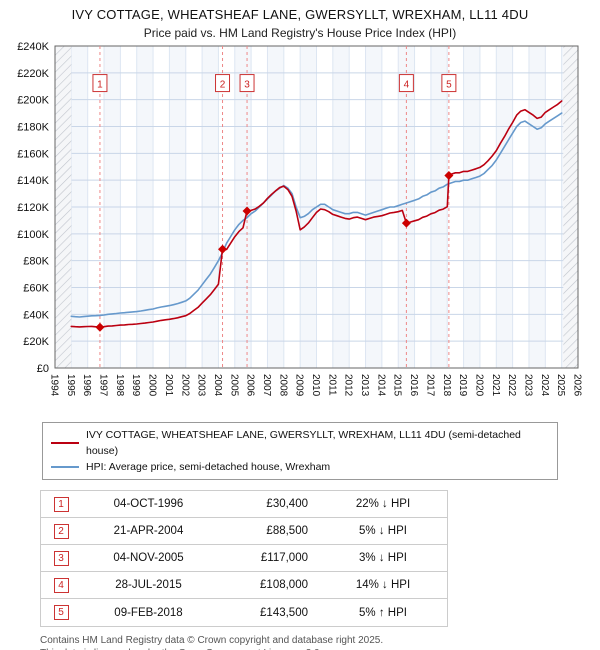 Image resolution: width=600 pixels, height=650 pixels. Describe the element at coordinates (148, 531) in the screenshot. I see `transaction-date: 21-APR-2004` at that location.